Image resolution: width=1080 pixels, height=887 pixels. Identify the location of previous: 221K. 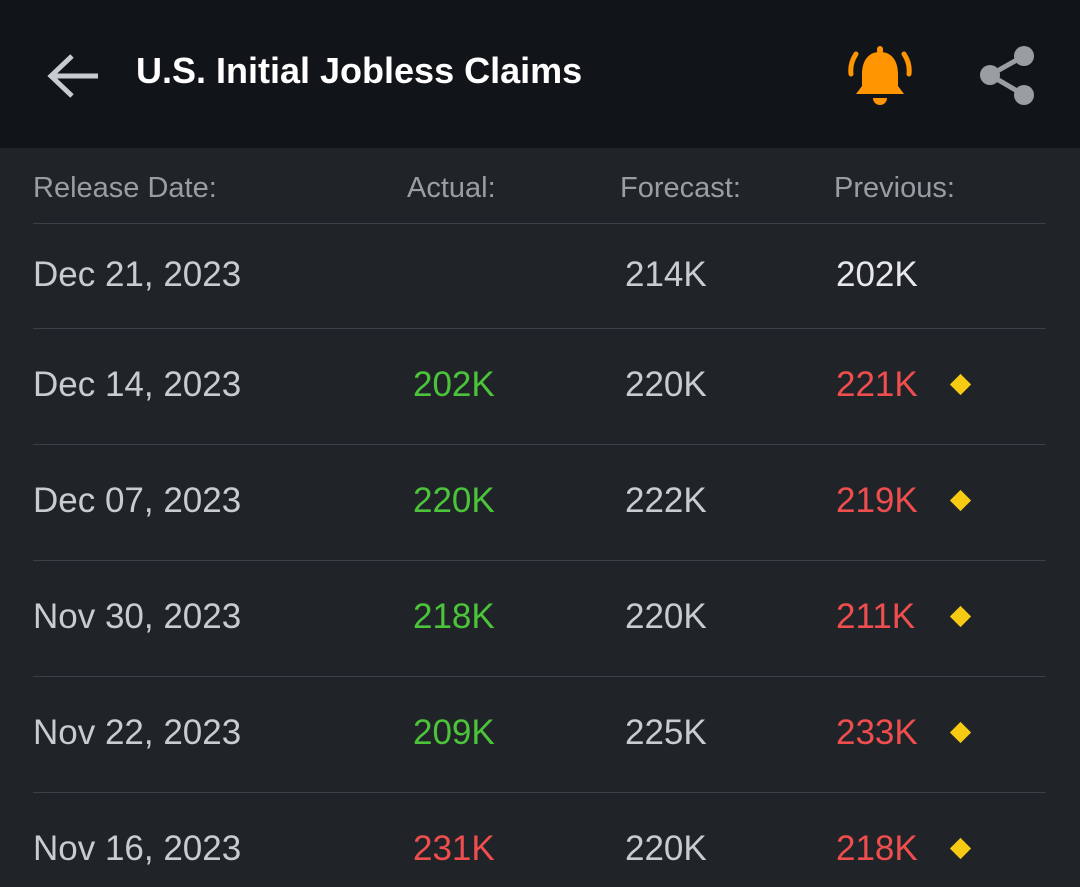
(877, 384).